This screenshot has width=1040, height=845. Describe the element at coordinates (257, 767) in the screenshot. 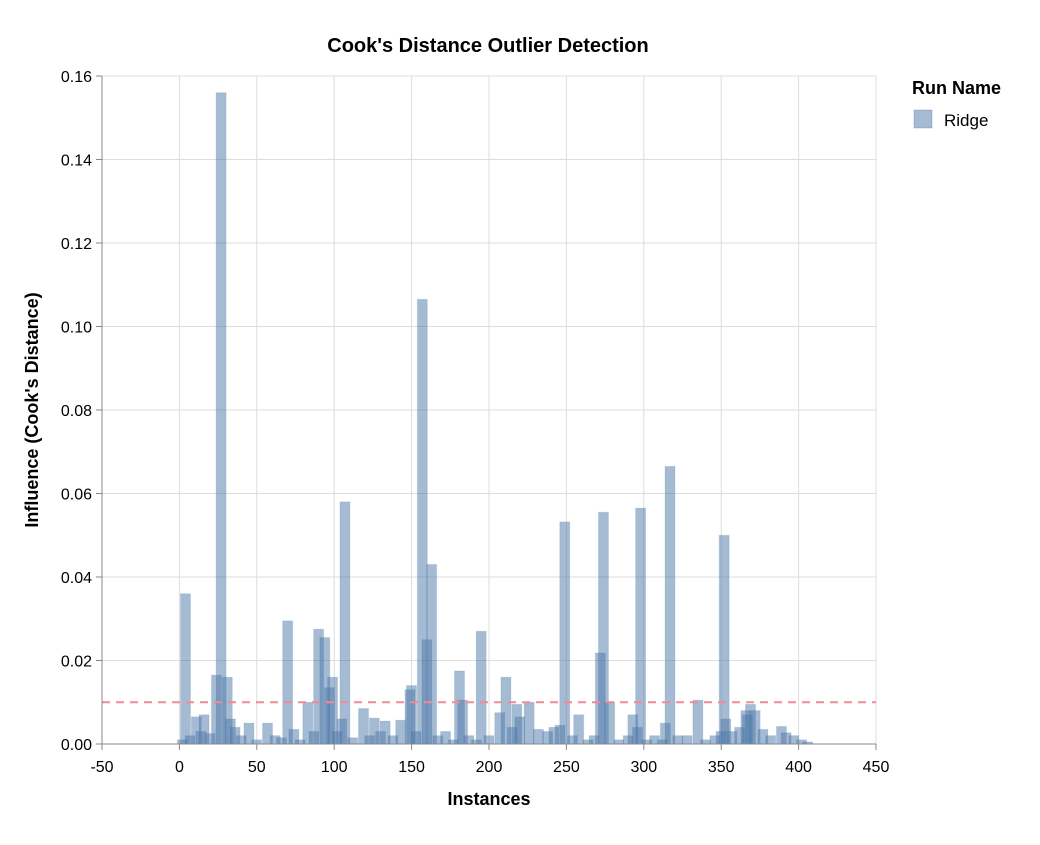

I see `x-tick-label: 50` at that location.